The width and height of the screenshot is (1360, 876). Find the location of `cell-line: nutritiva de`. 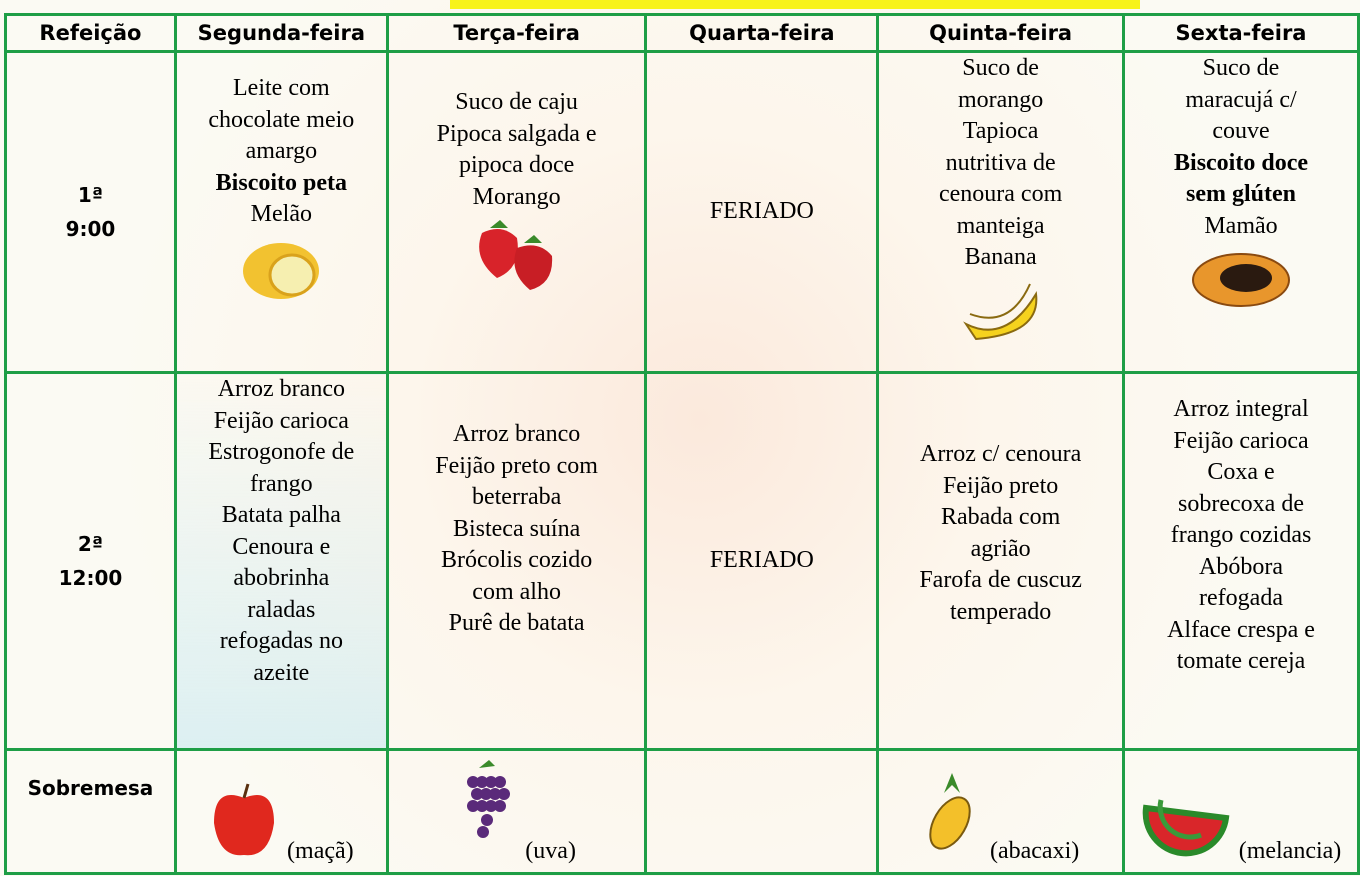

cell-line: nutritiva de is located at coordinates (1000, 162).